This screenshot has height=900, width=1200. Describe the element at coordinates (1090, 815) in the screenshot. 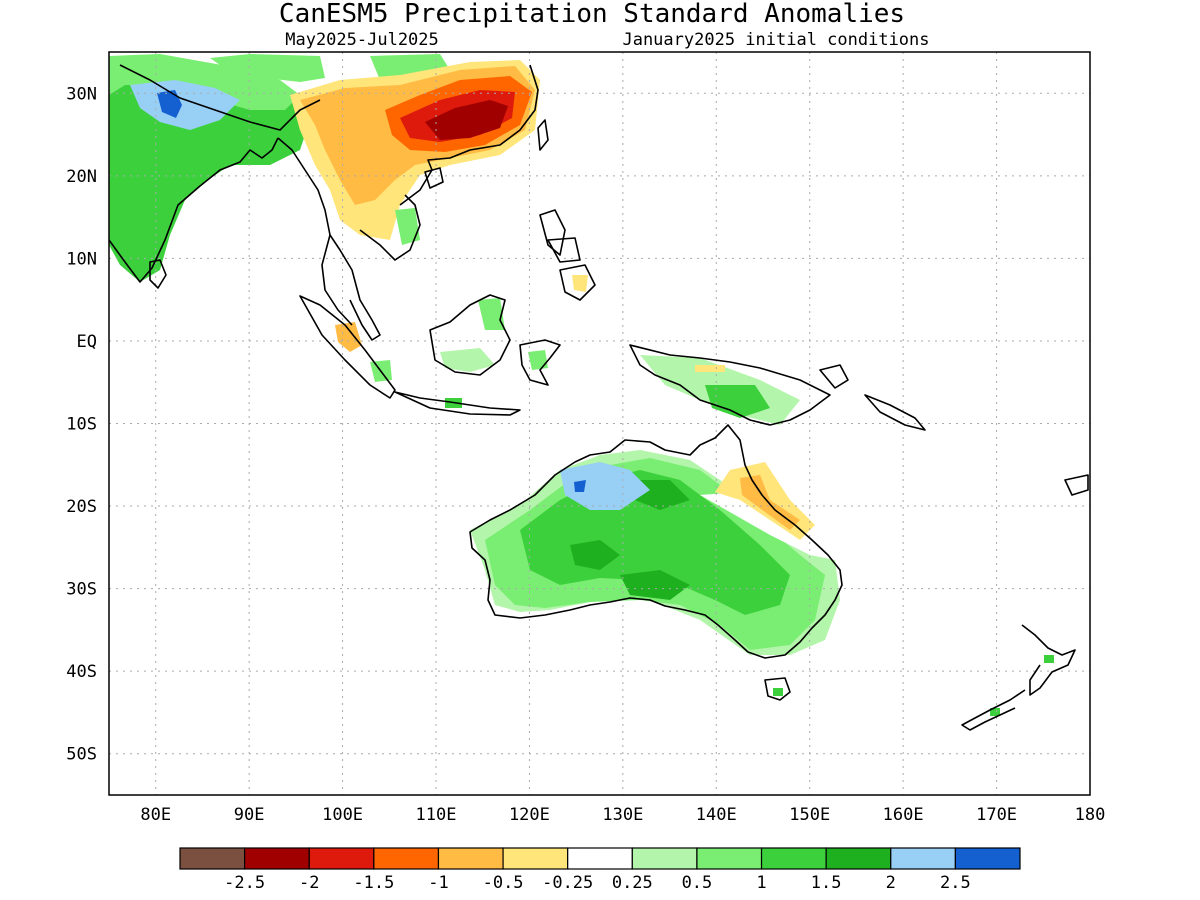

I see `longitude-label: 180` at that location.